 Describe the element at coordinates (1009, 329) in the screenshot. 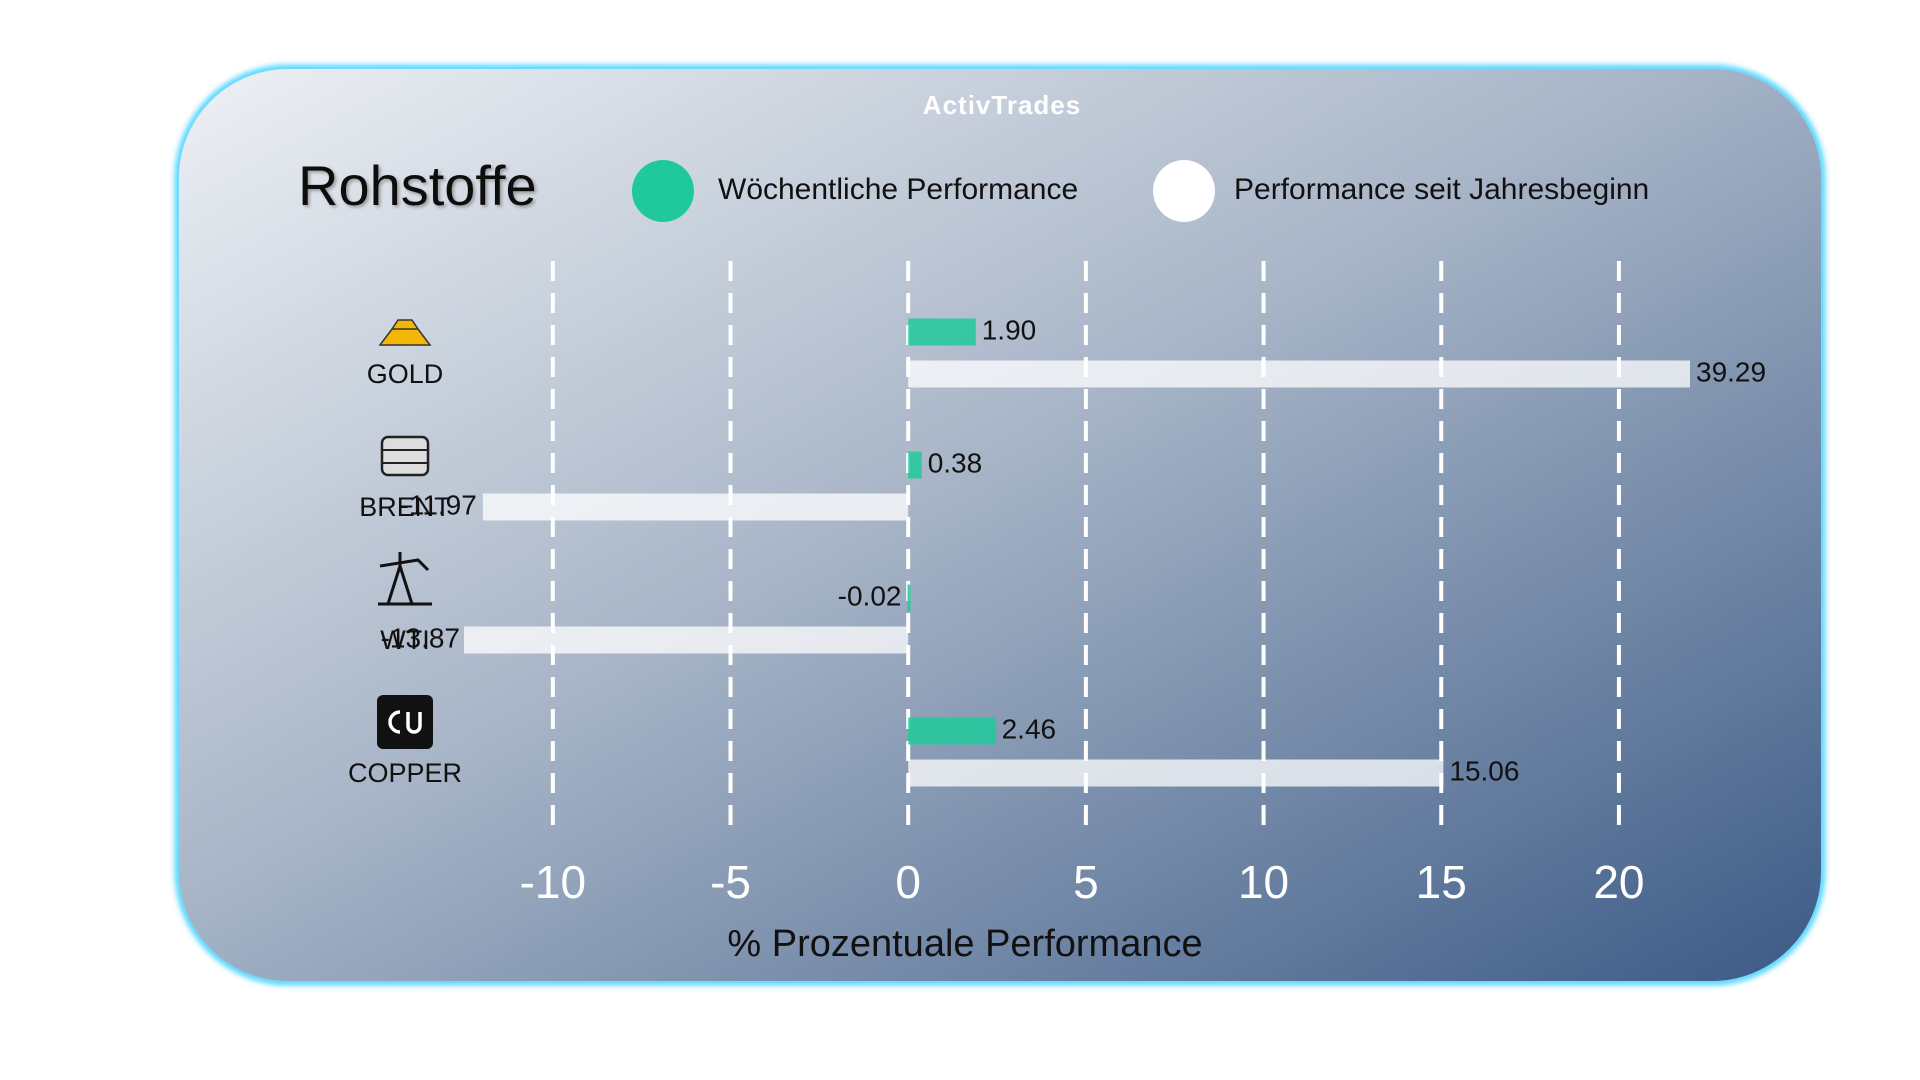

I see `value-label: 1.90` at that location.